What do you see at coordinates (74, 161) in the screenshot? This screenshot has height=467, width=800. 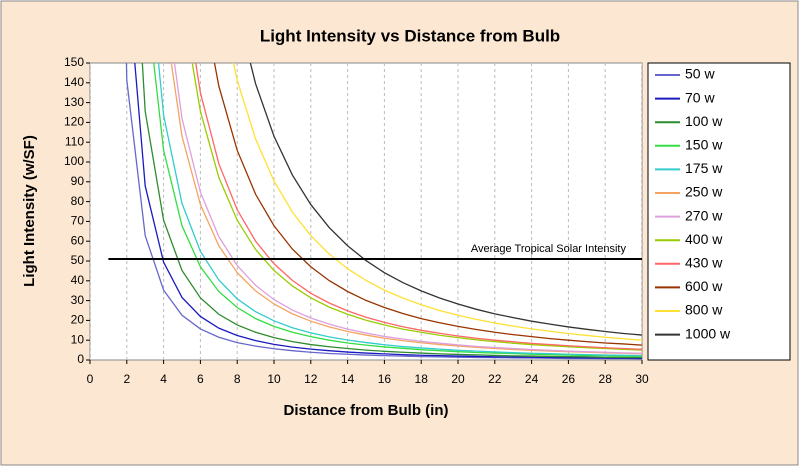 I see `y-tick-label: 100` at bounding box center [74, 161].